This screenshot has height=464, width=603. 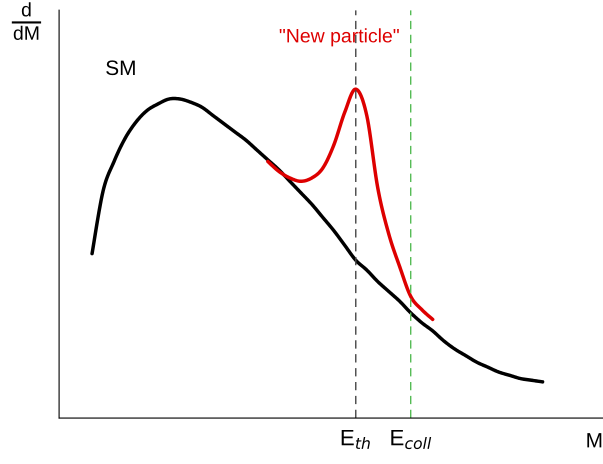 I want to click on series-label: SM, so click(x=120, y=68).